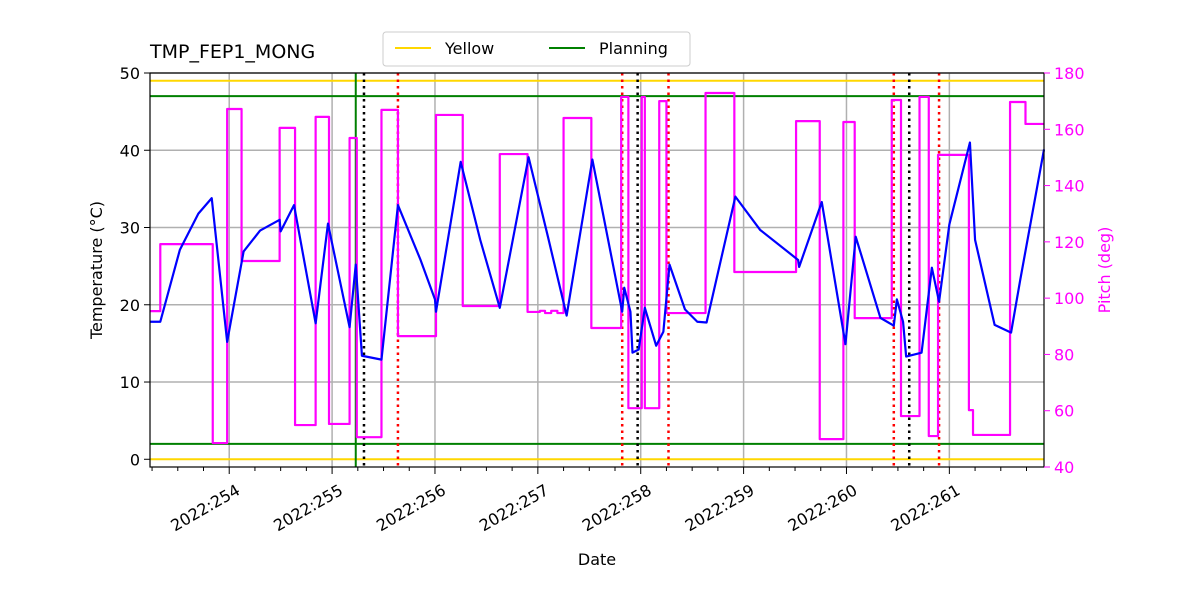 This screenshot has width=1200, height=604. I want to click on y2-tick-label: 180, so click(1069, 73).